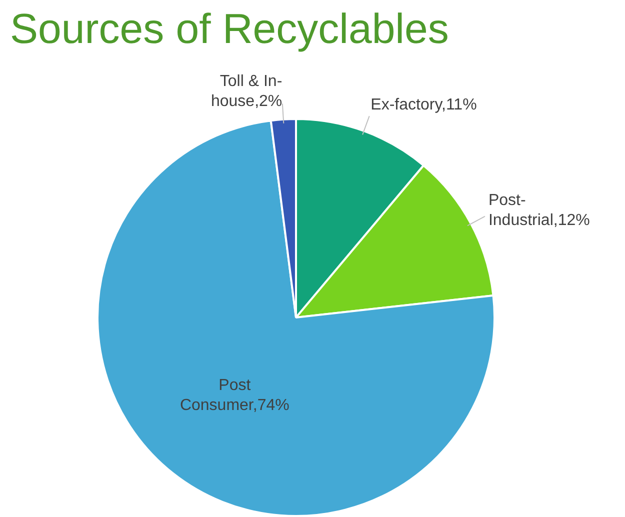 The height and width of the screenshot is (517, 625). Describe the element at coordinates (229, 29) in the screenshot. I see `chart-title: Sources of Recyclables` at that location.